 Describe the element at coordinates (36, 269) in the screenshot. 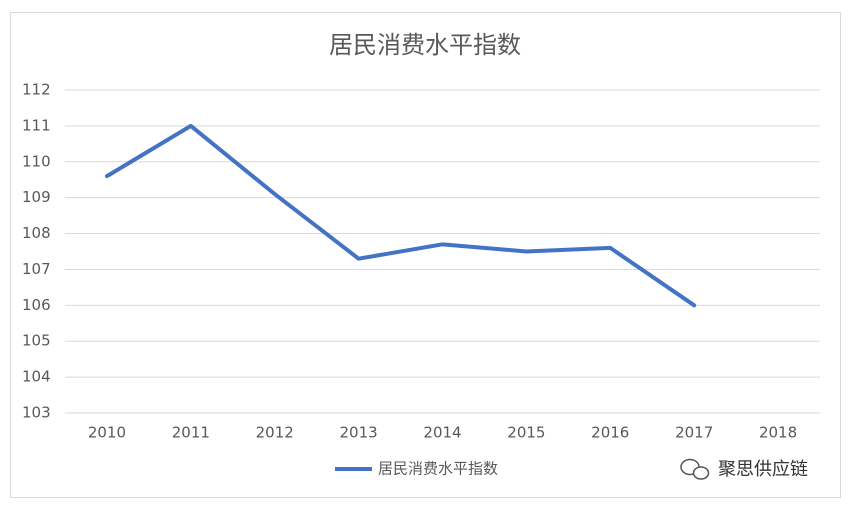

I see `y-tick-label: 107` at that location.